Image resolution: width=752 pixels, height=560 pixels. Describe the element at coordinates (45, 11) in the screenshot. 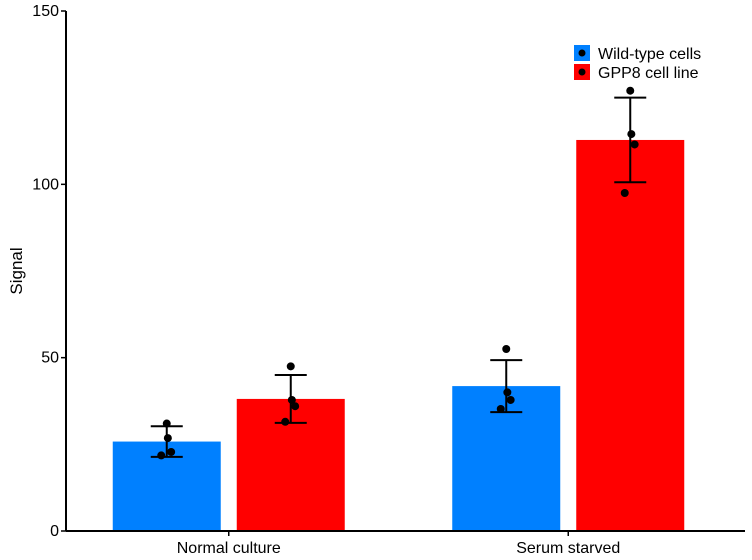

I see `y-tick-label: 150` at that location.